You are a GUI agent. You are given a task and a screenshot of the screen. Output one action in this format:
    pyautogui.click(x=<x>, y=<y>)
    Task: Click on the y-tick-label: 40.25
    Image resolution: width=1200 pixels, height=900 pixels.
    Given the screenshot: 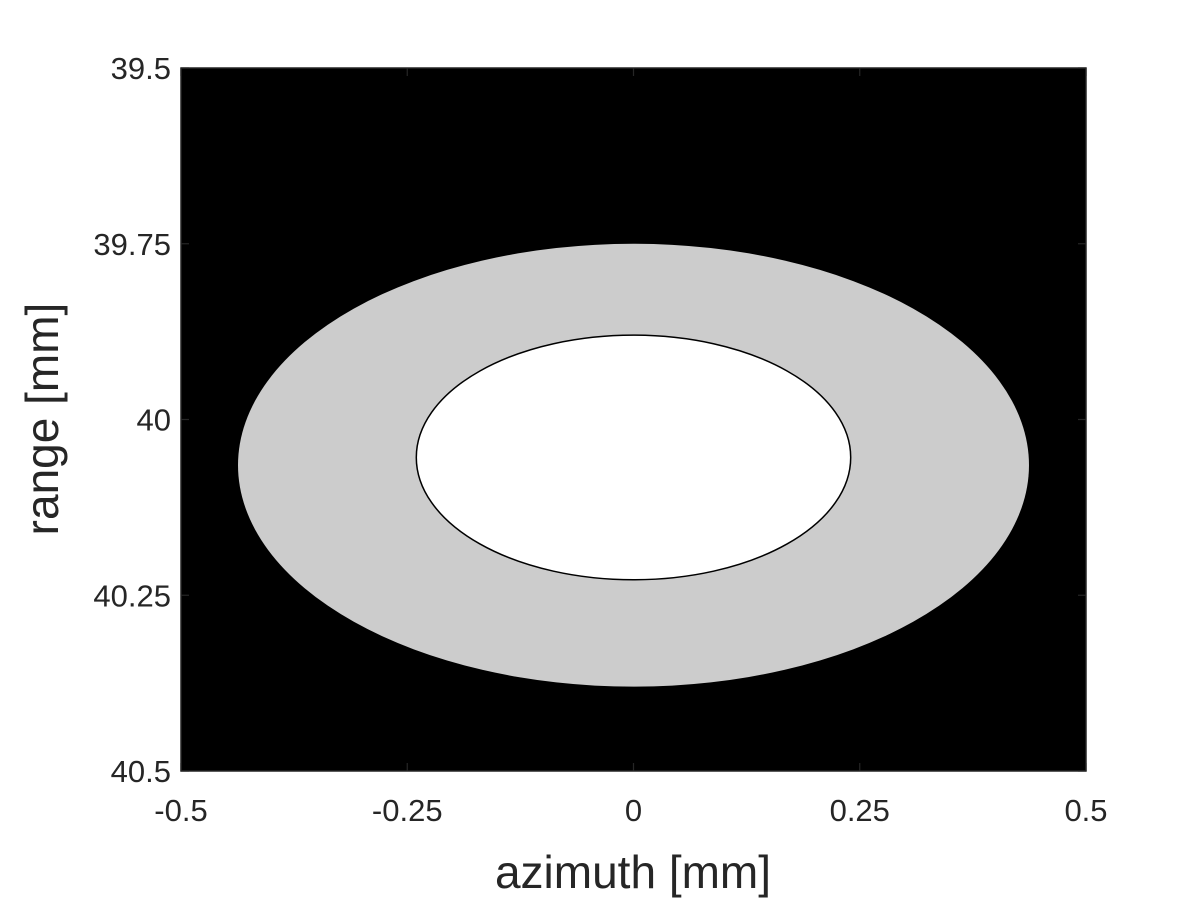 What is the action you would take?
    pyautogui.click(x=132, y=595)
    